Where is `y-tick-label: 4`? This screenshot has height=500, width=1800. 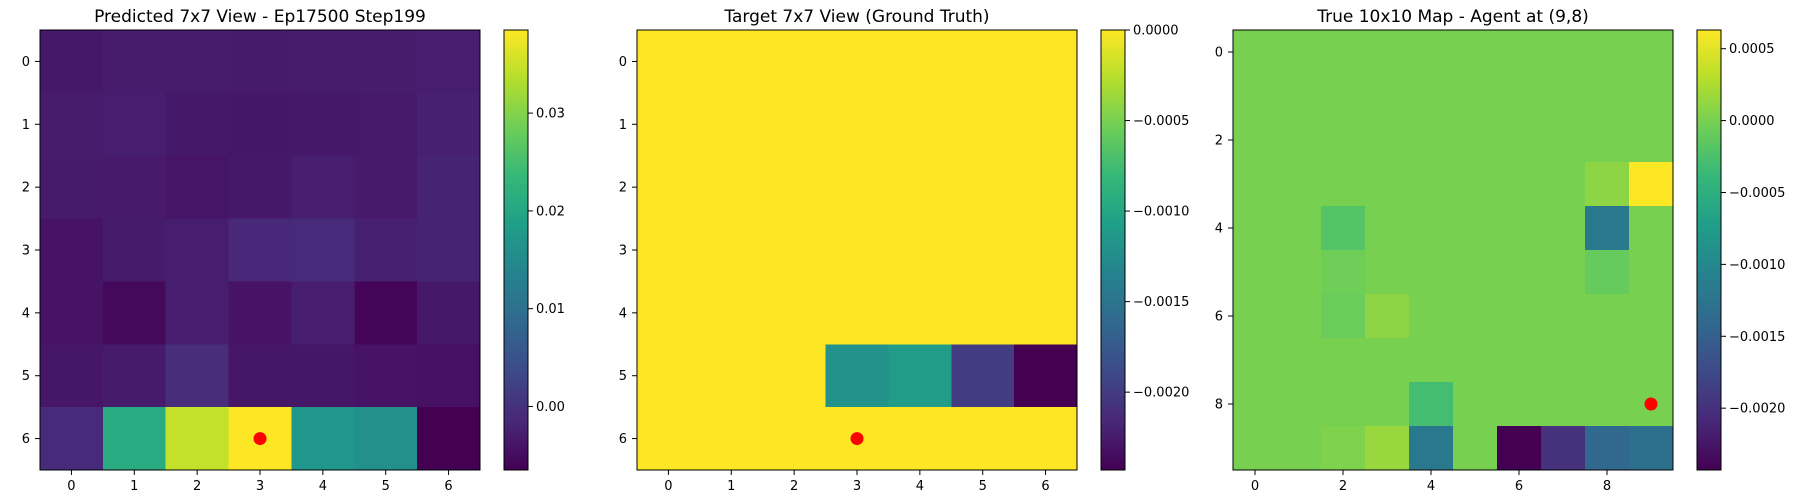
y-tick-label: 4 is located at coordinates (1219, 229).